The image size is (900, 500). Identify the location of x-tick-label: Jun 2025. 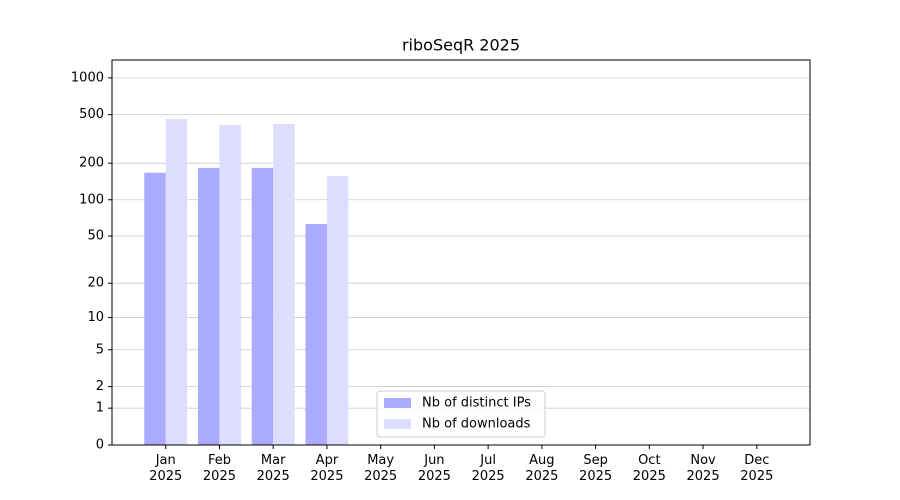
(434, 468).